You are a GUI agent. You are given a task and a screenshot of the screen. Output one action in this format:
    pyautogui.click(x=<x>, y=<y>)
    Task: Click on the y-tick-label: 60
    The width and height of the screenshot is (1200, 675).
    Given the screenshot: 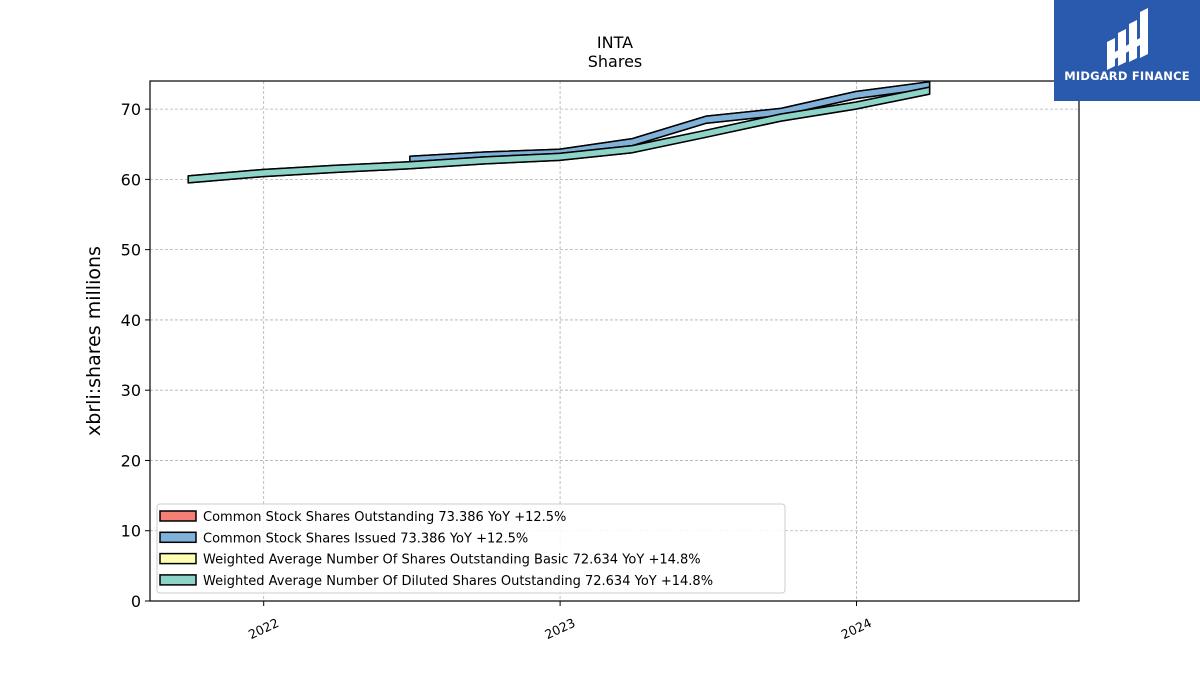 What is the action you would take?
    pyautogui.click(x=131, y=179)
    